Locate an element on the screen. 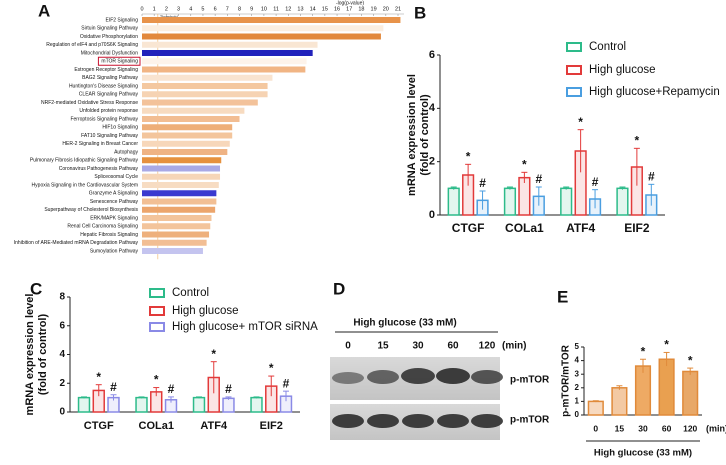  x-tick-label: 0 is located at coordinates (141, 9).